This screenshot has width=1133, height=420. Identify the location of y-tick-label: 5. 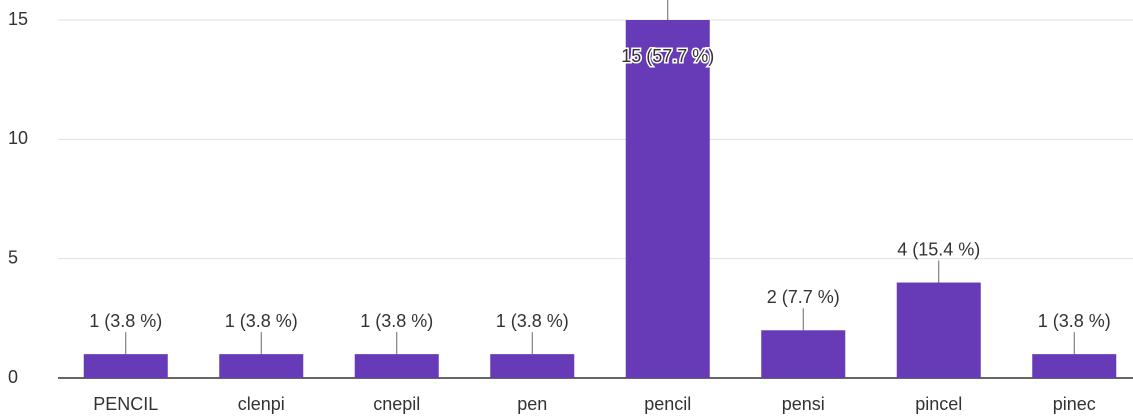
(13, 257).